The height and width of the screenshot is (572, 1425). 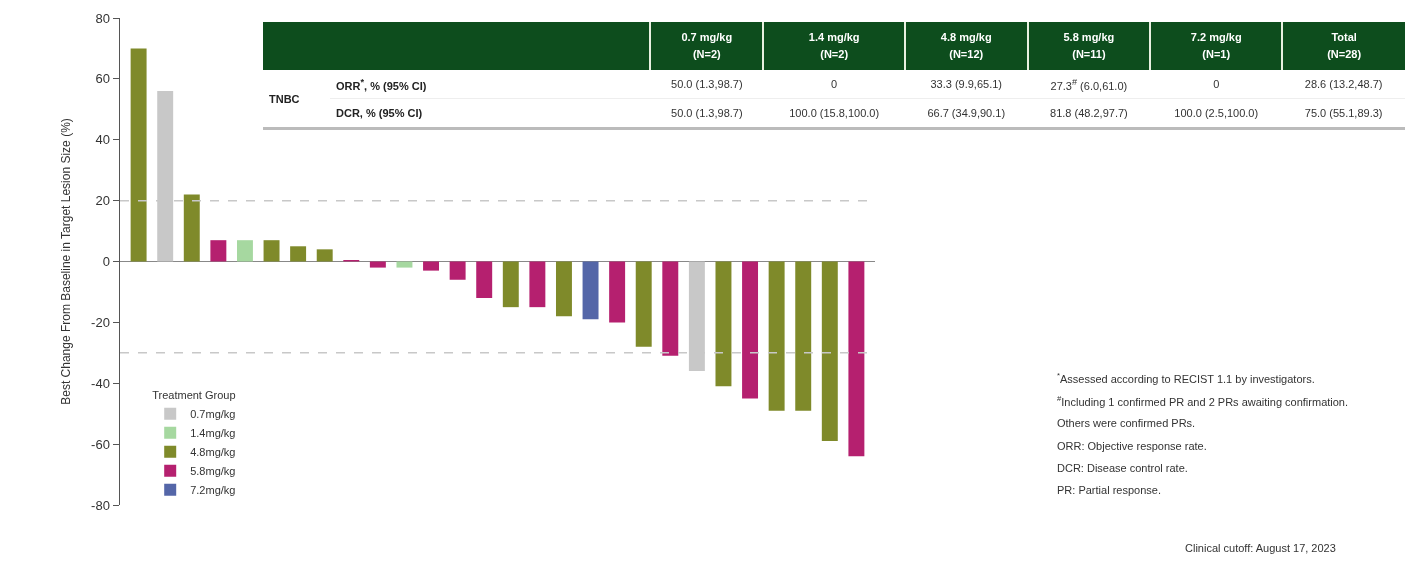 I want to click on text: Others were confirmed PRs., so click(x=1126, y=423).